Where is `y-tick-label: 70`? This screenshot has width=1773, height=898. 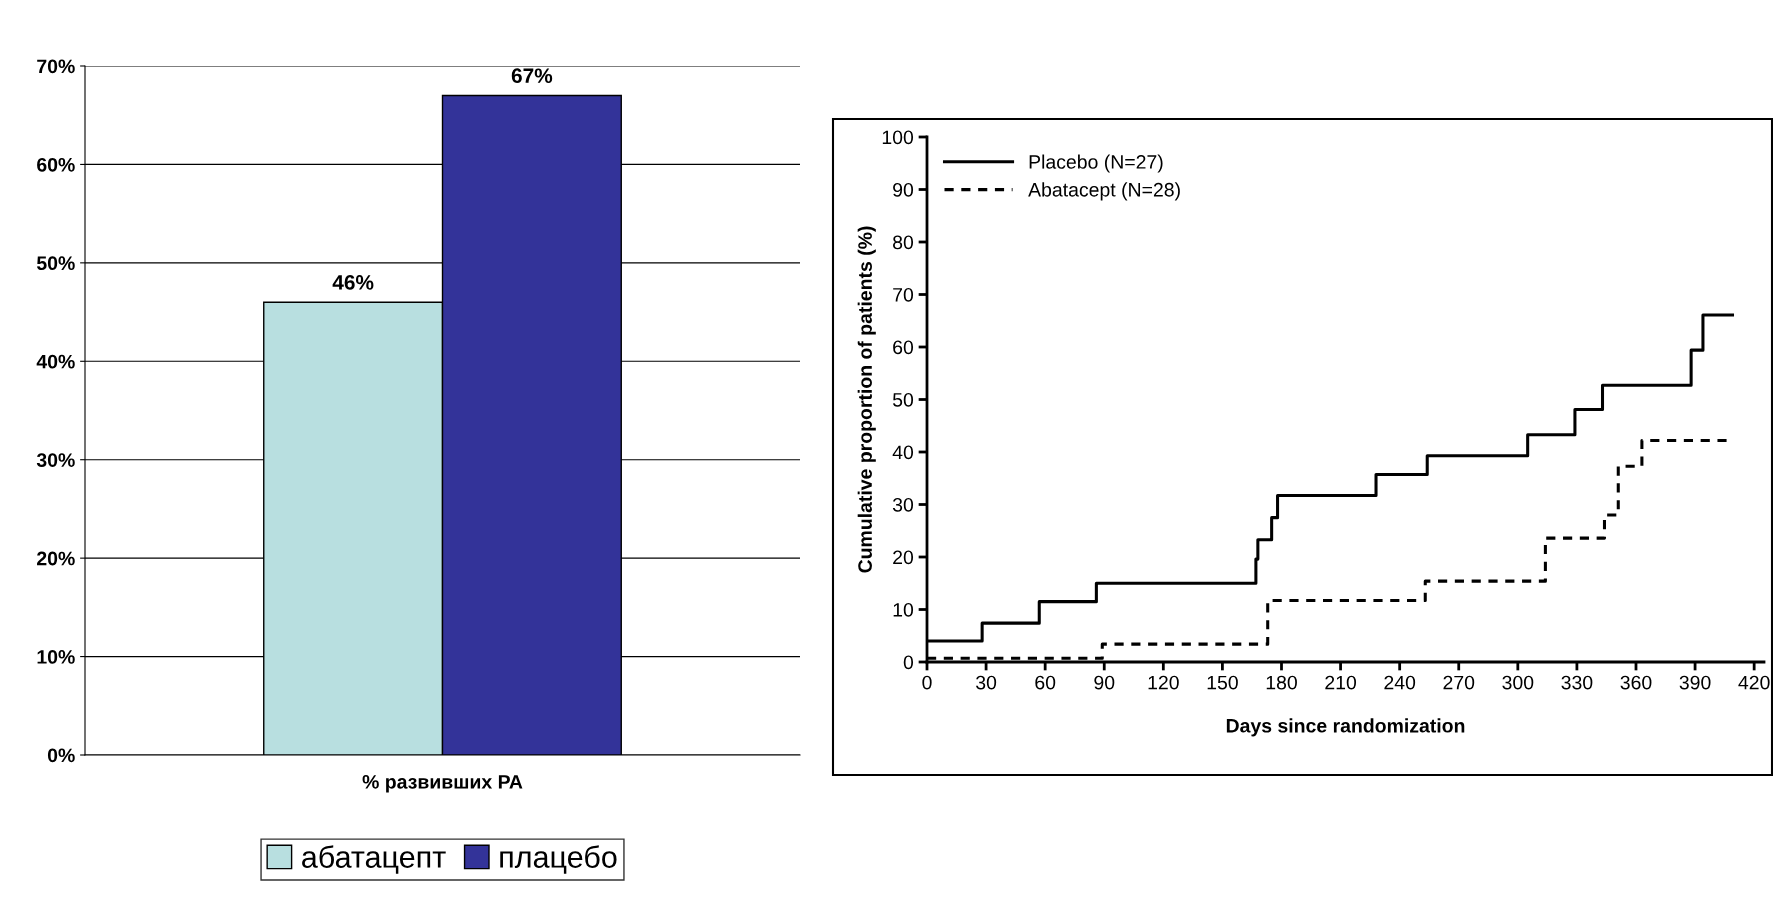 y-tick-label: 70 is located at coordinates (903, 294).